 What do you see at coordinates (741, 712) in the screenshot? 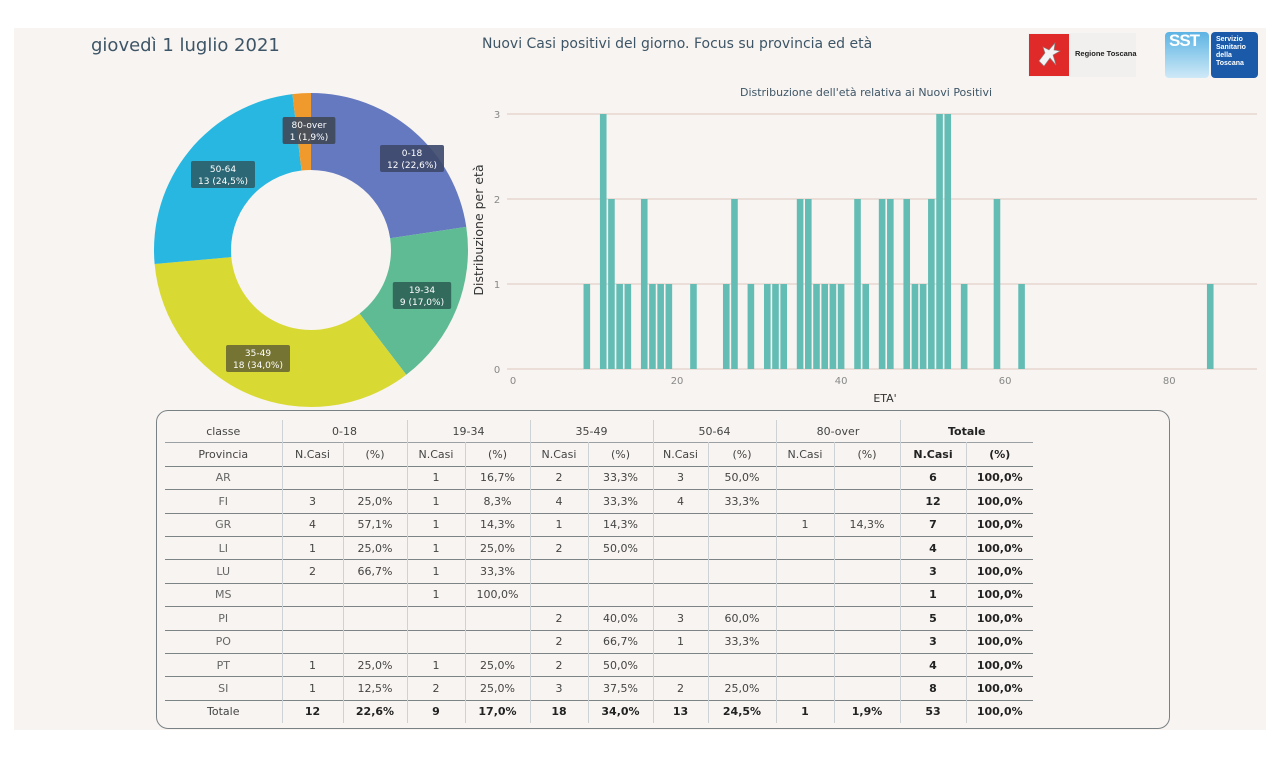
I see `total-percent-cell: 24,5%` at bounding box center [741, 712].